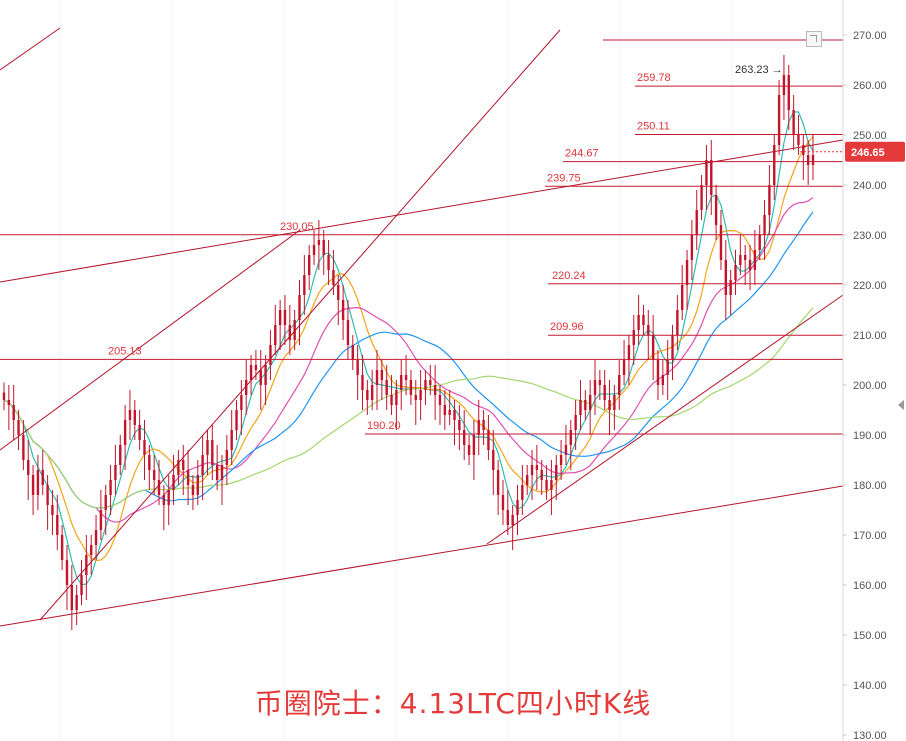 Image resolution: width=906 pixels, height=741 pixels. What do you see at coordinates (125, 351) in the screenshot?
I see `level-label: 205.13` at bounding box center [125, 351].